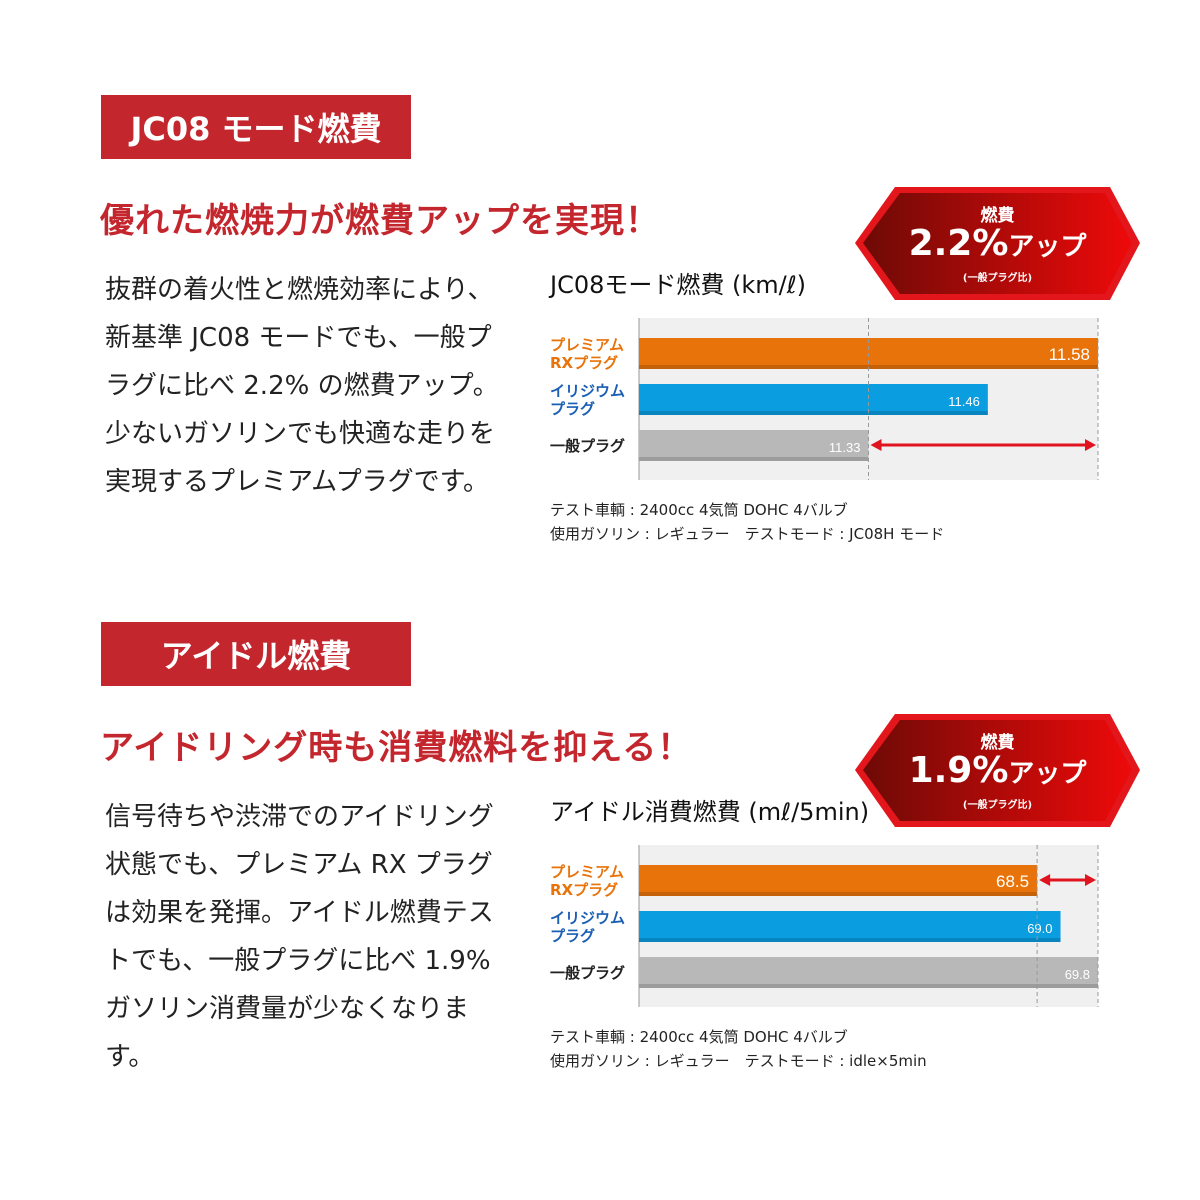 Image resolution: width=1200 pixels, height=1200 pixels. What do you see at coordinates (396, 748) in the screenshot?
I see `headline: アイドリング時も消費燃料を抑える！` at bounding box center [396, 748].